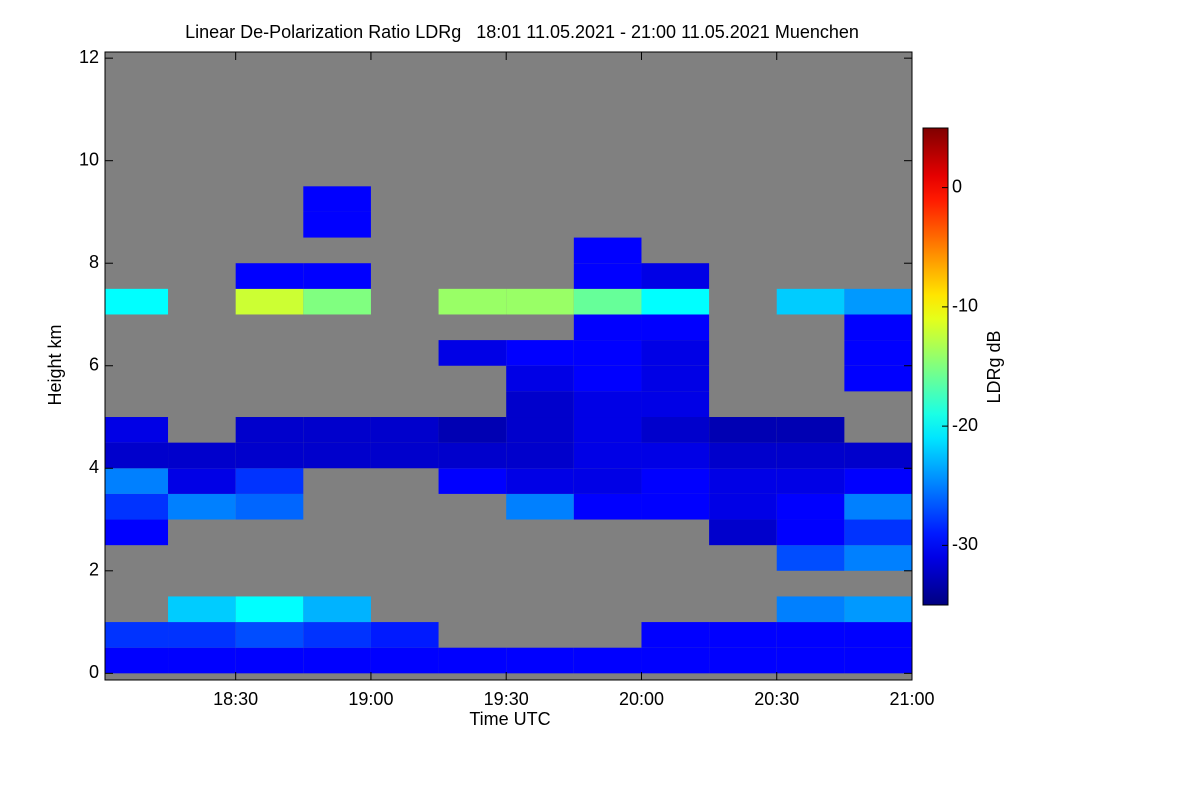  What do you see at coordinates (235, 699) in the screenshot?
I see `x-tick-label: 18:30` at bounding box center [235, 699].